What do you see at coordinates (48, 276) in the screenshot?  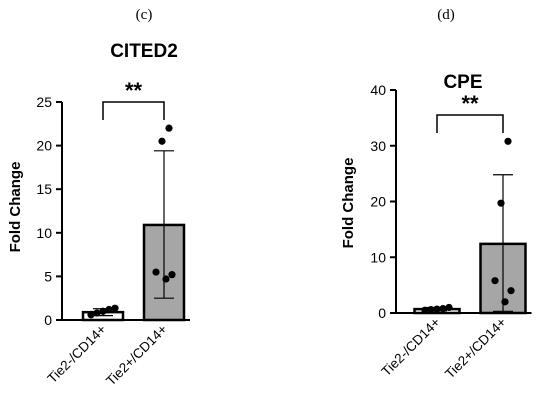 I see `y-tick-label: 5` at bounding box center [48, 276].